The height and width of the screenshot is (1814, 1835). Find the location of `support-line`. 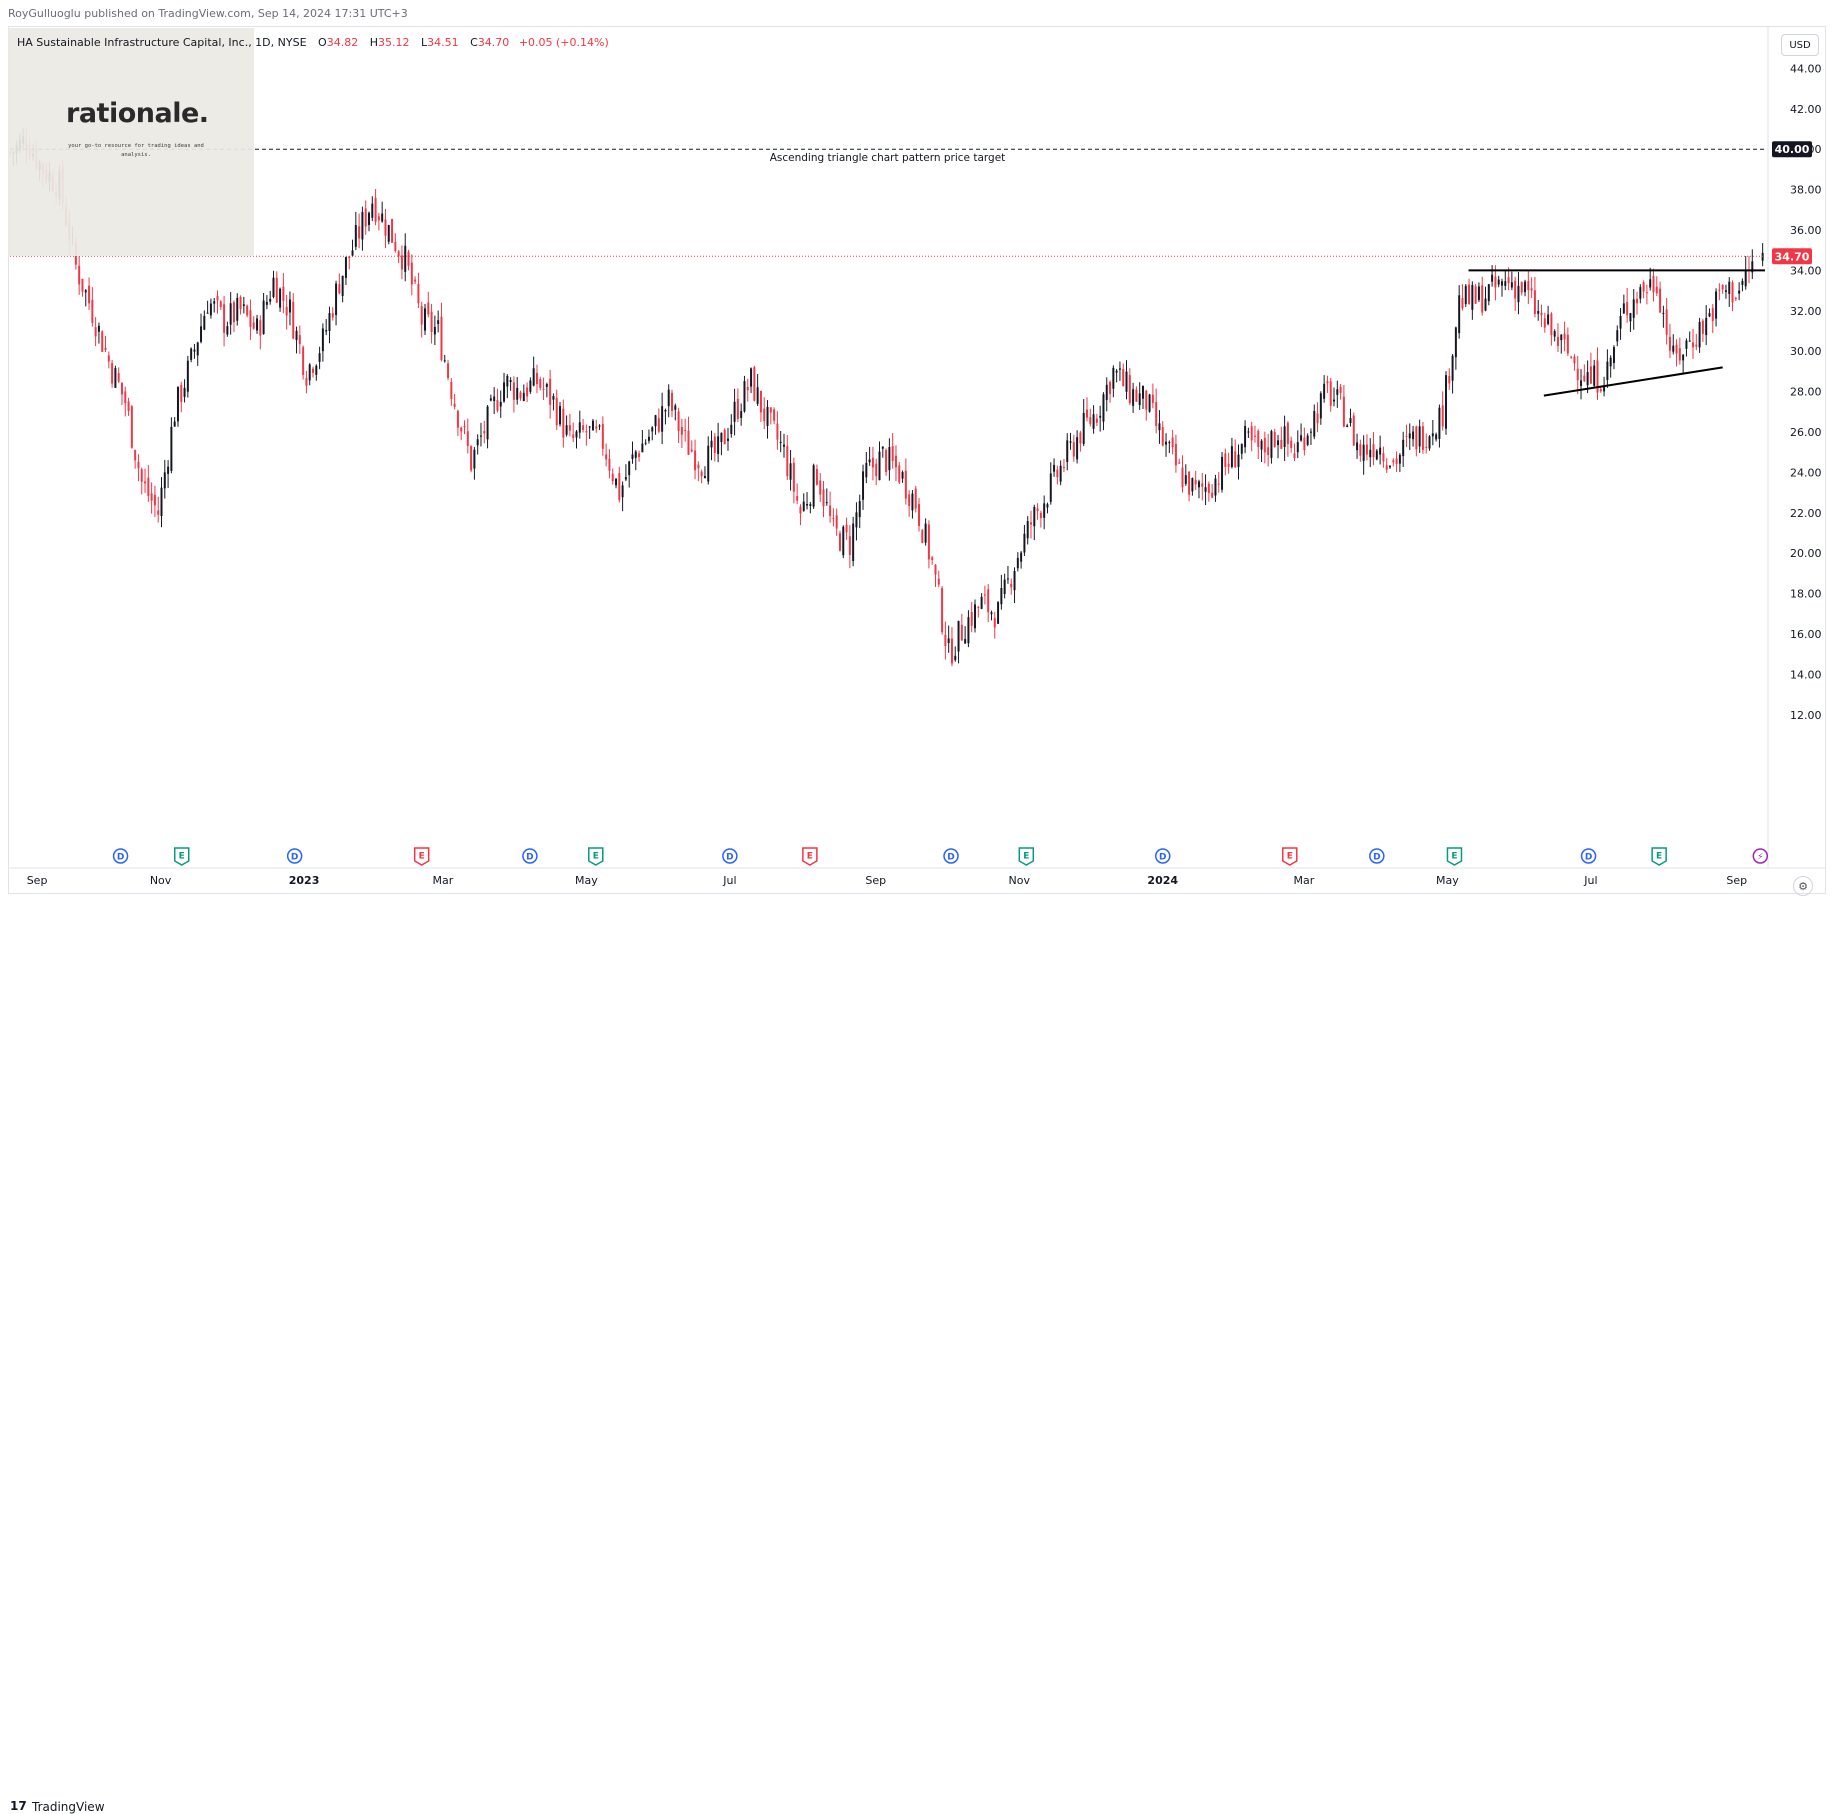

support-line is located at coordinates (1633, 381).